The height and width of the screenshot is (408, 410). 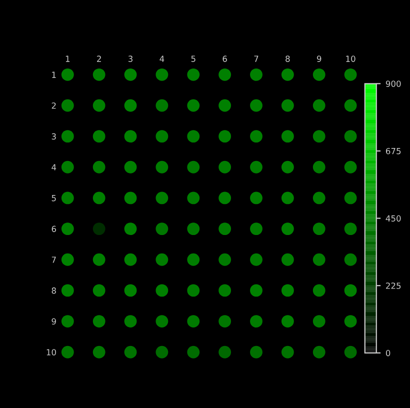 I want to click on y-tick-label: 6, so click(x=54, y=229).